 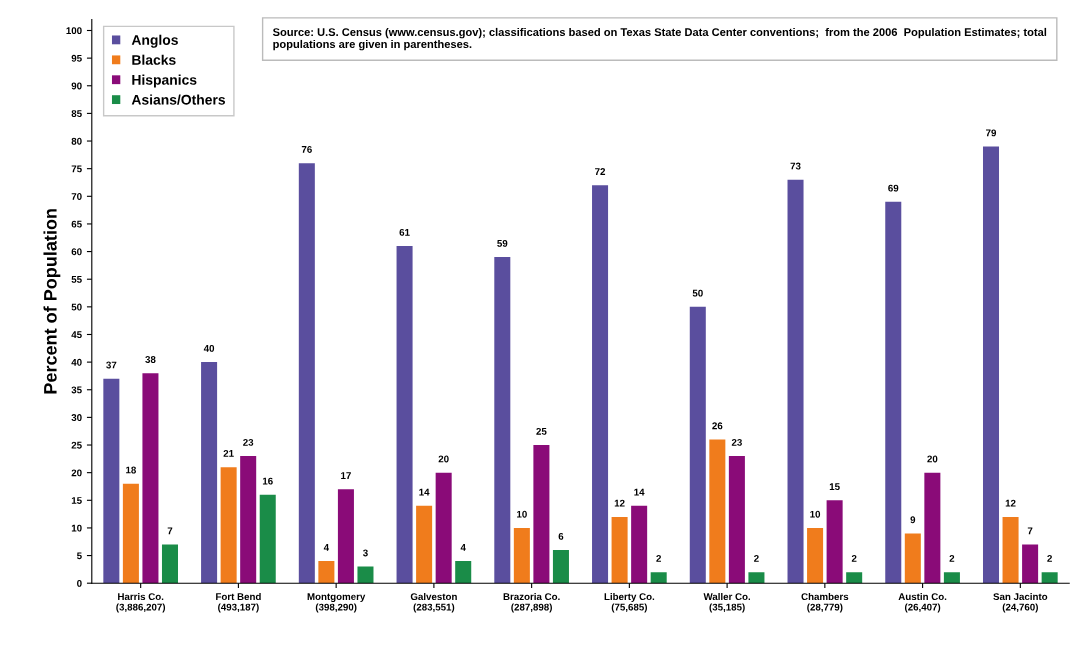 What do you see at coordinates (913, 520) in the screenshot?
I see `data-label: 9` at bounding box center [913, 520].